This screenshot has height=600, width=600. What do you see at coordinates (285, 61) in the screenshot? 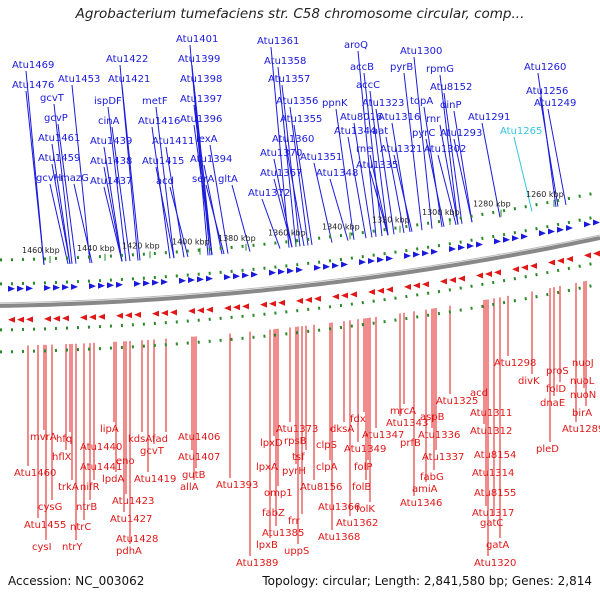
I see `top-gene-label-31: Atu1358` at bounding box center [285, 61].